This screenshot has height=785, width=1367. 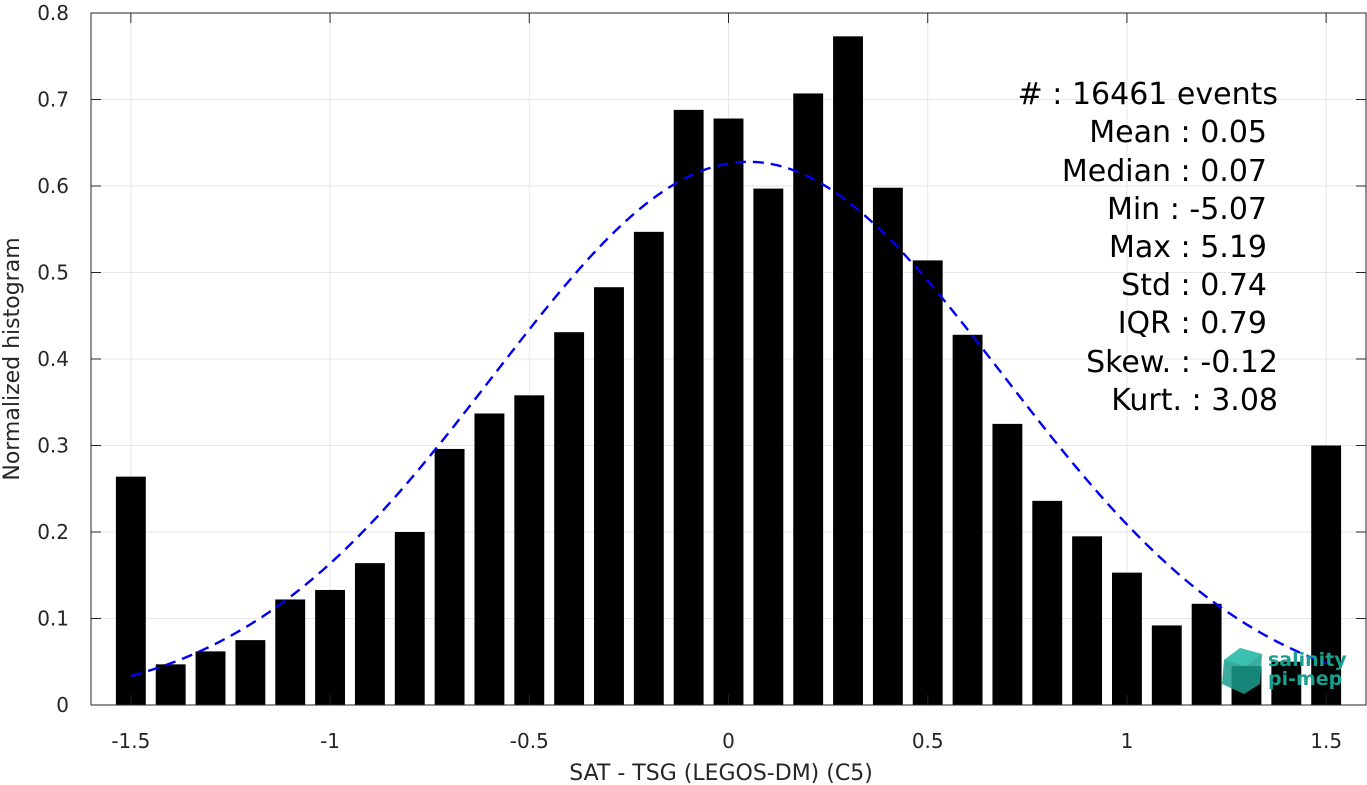 What do you see at coordinates (53, 13) in the screenshot?
I see `y-tick-label: 0.8` at bounding box center [53, 13].